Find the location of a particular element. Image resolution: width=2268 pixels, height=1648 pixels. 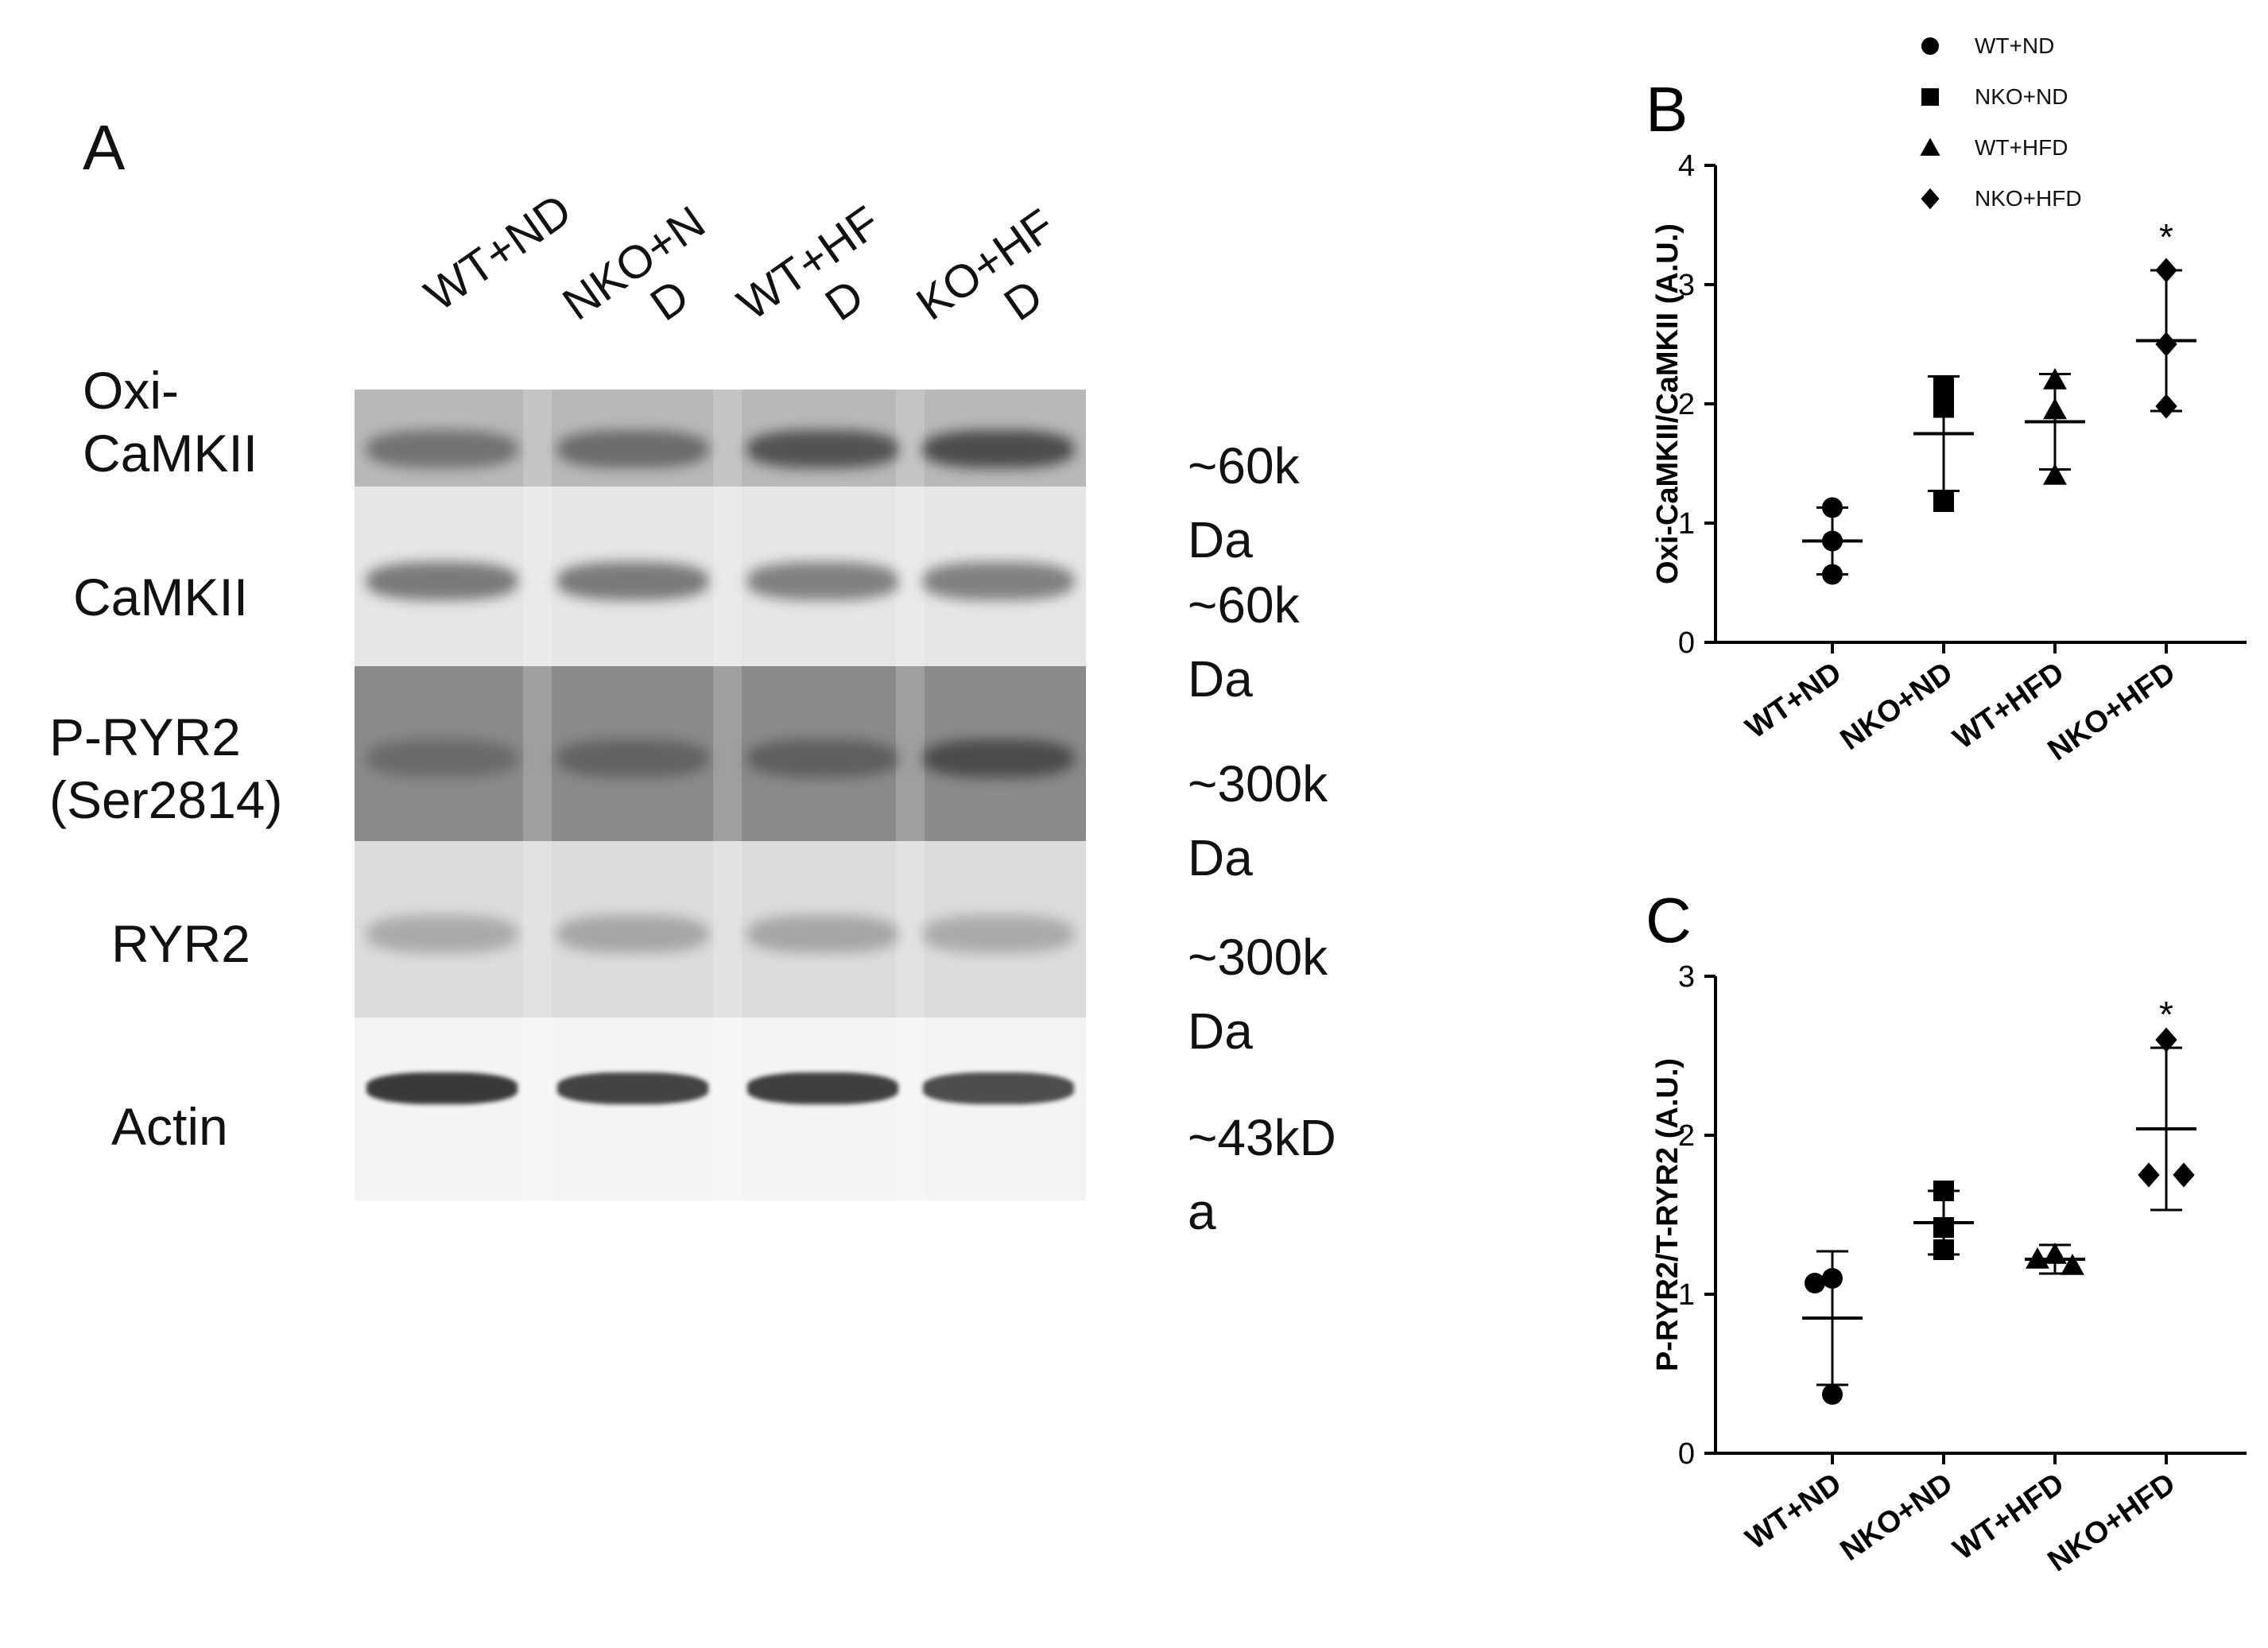

panel-a-letter: A is located at coordinates (105, 147).